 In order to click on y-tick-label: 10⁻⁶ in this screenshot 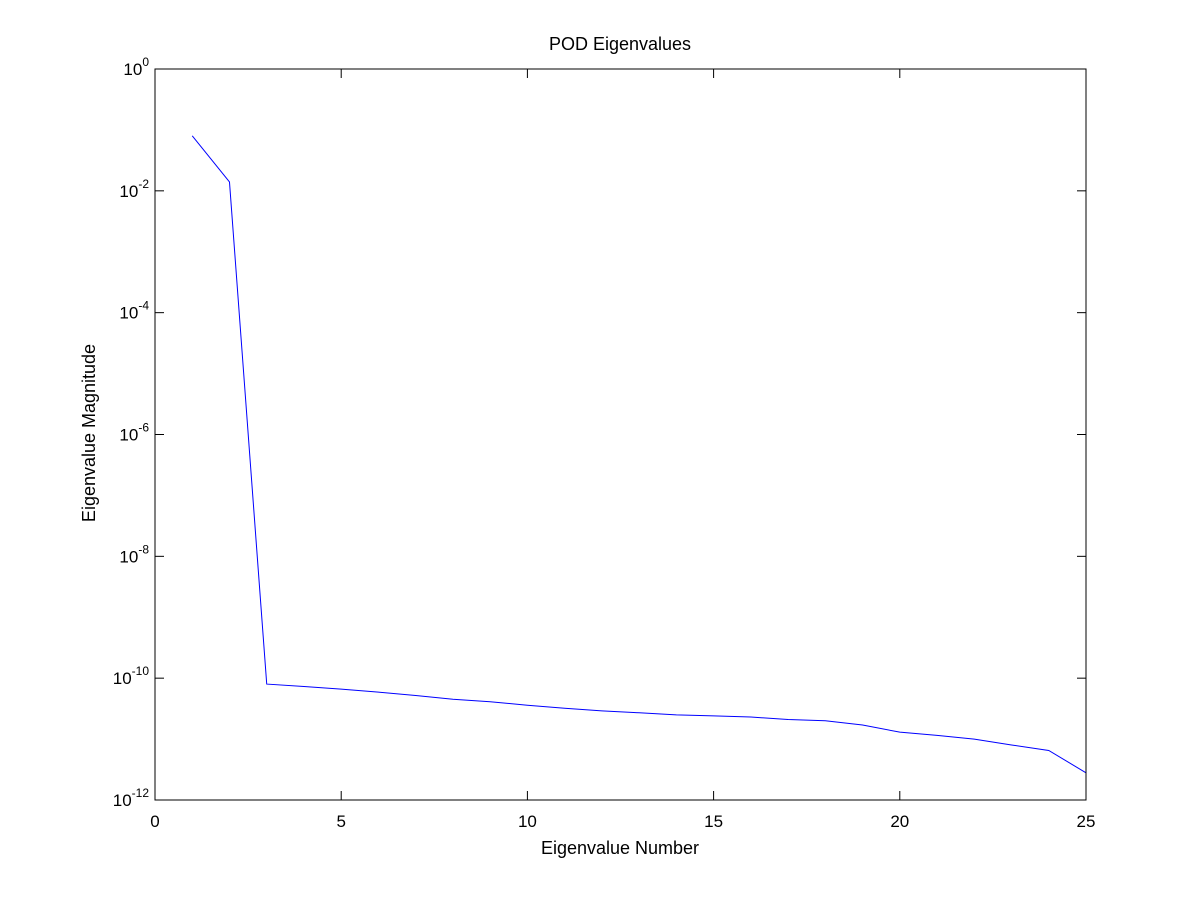, I will do `click(134, 433)`.